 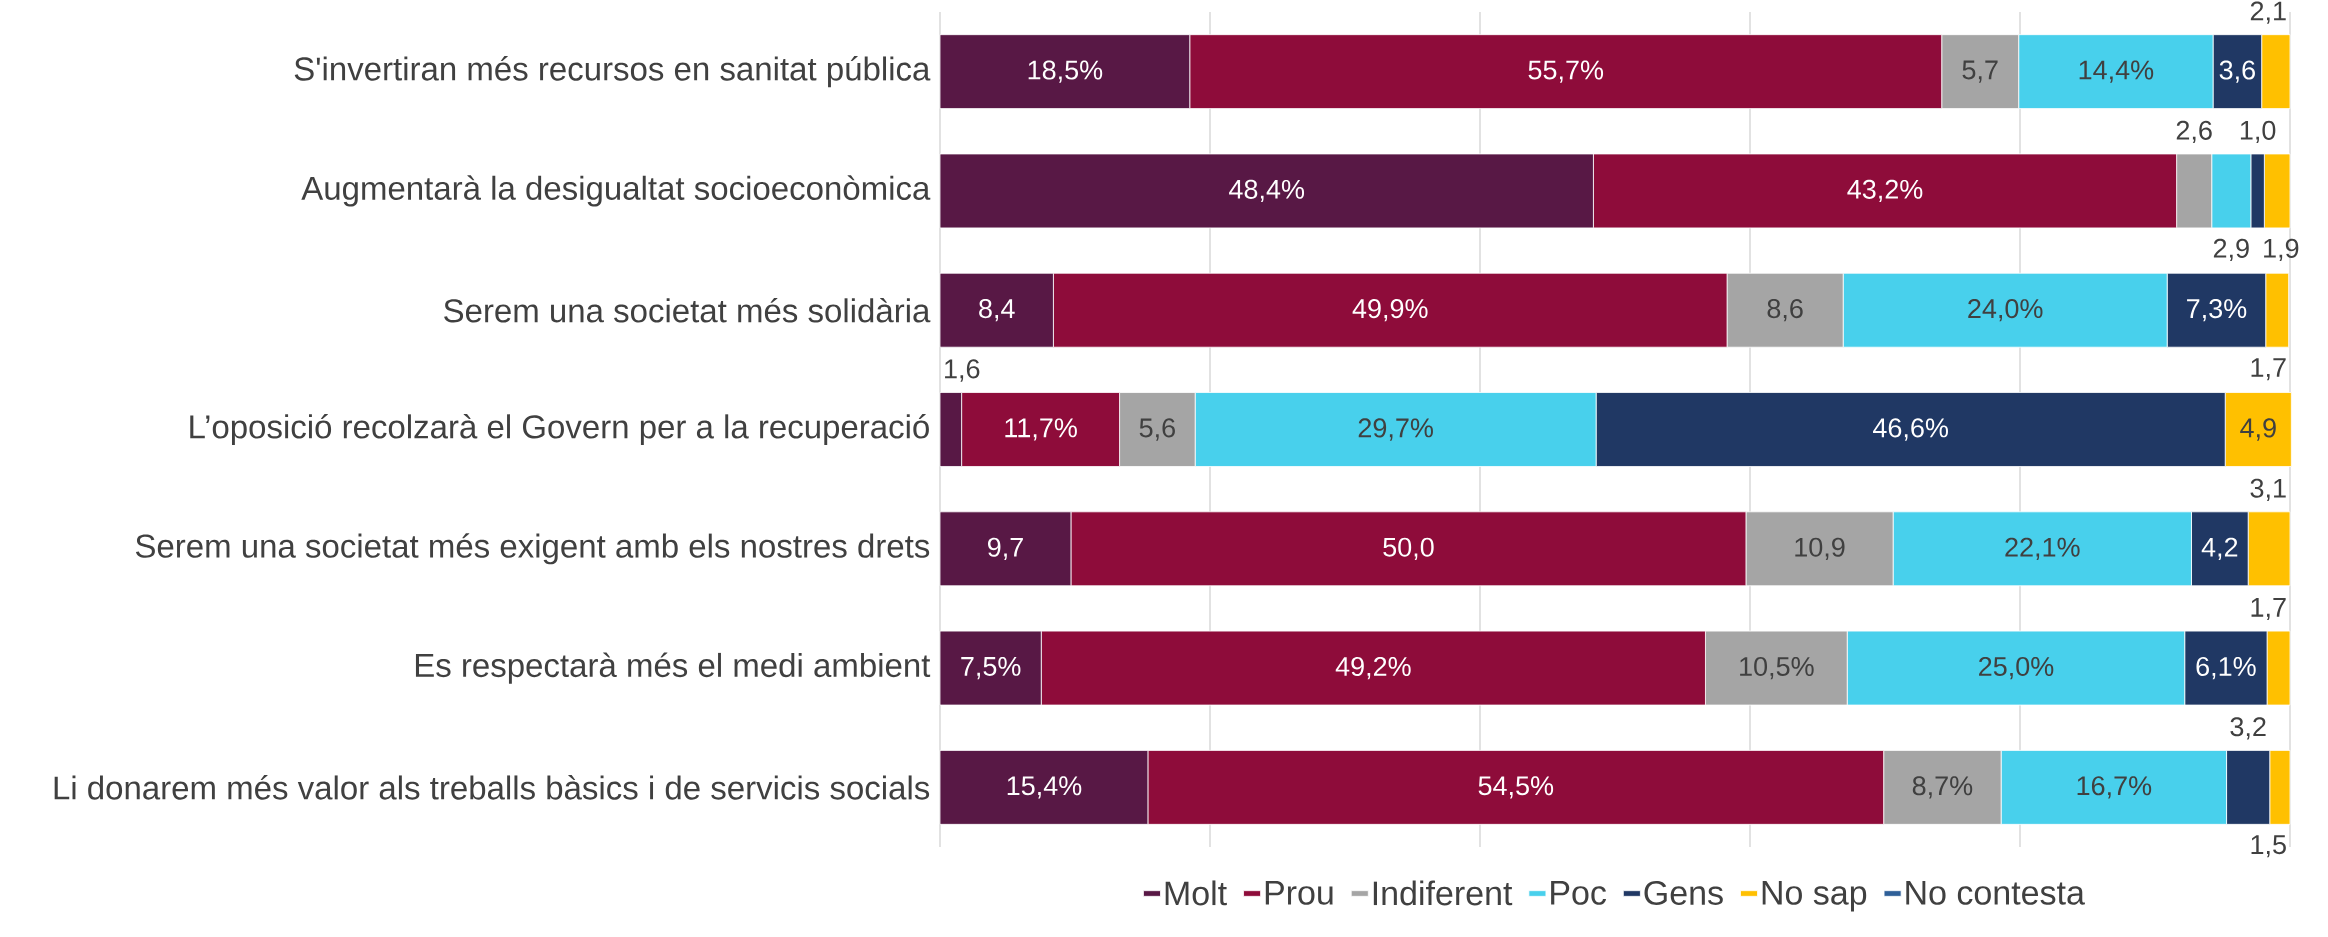 What do you see at coordinates (1065, 71) in the screenshot?
I see `data-label: 18,5%` at bounding box center [1065, 71].